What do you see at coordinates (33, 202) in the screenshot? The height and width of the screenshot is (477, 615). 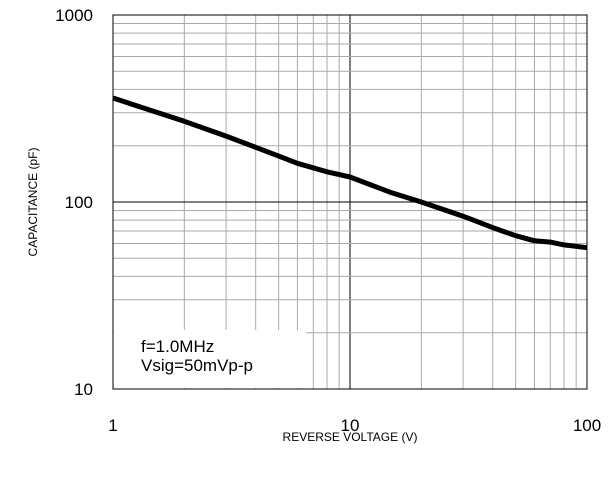 I see `y-axis-title: CAPACITANCE (pF)` at bounding box center [33, 202].